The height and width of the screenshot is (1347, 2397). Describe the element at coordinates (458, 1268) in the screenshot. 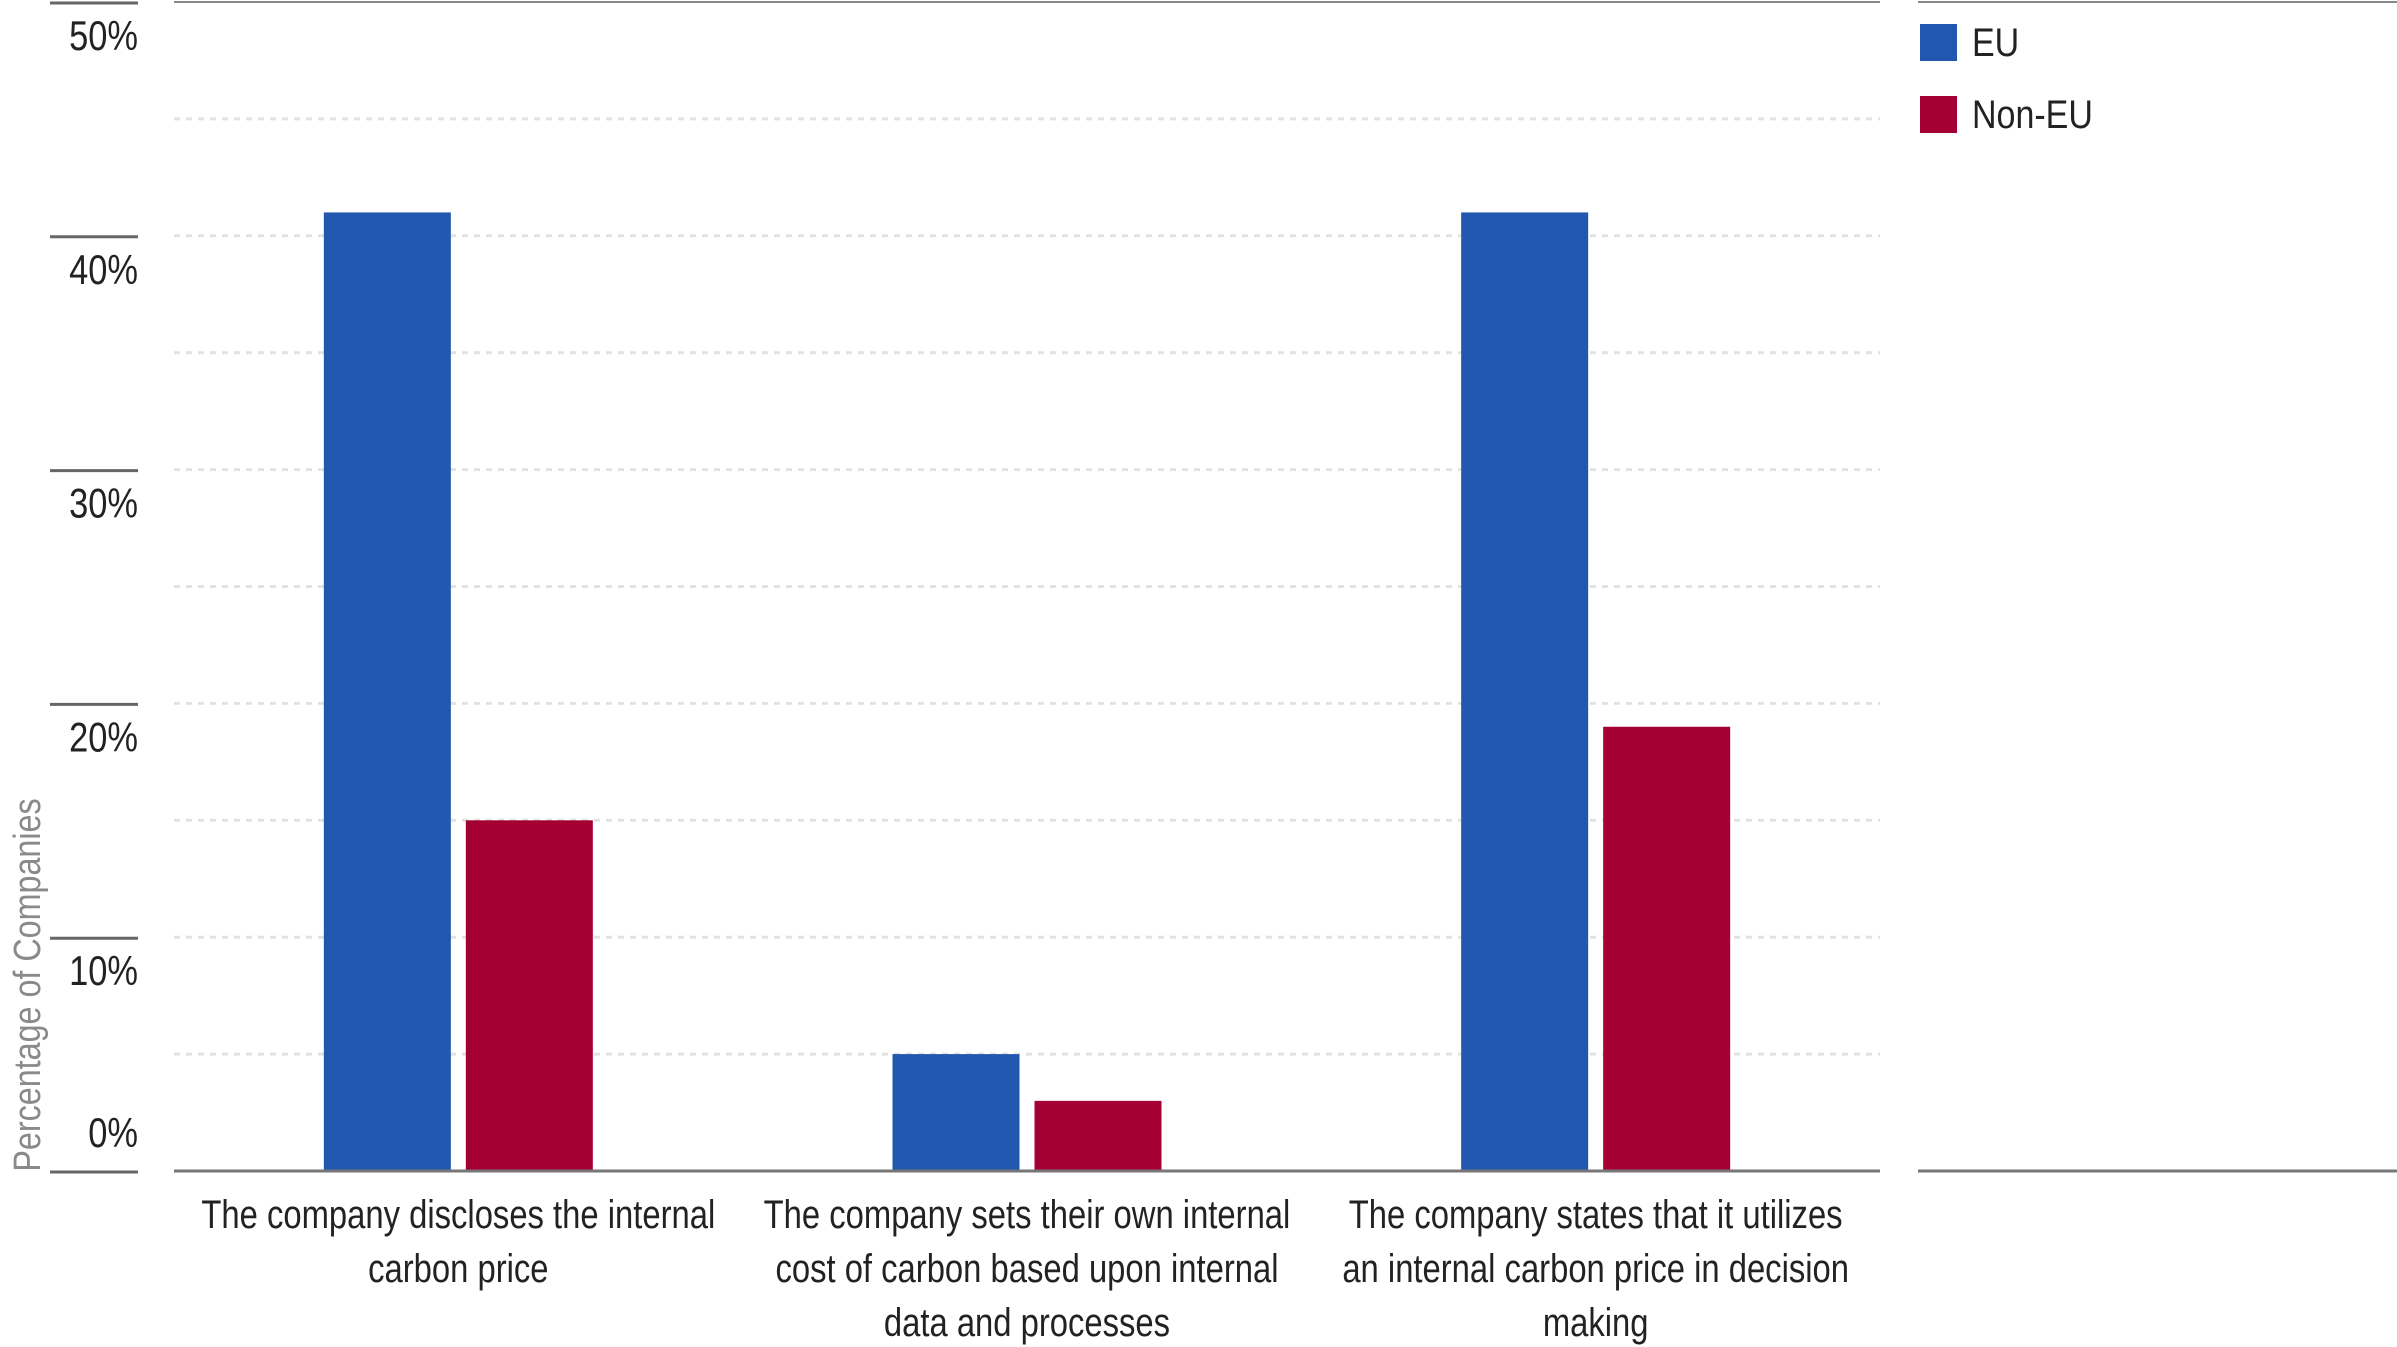

I see `x-tick-label: carbon price` at that location.